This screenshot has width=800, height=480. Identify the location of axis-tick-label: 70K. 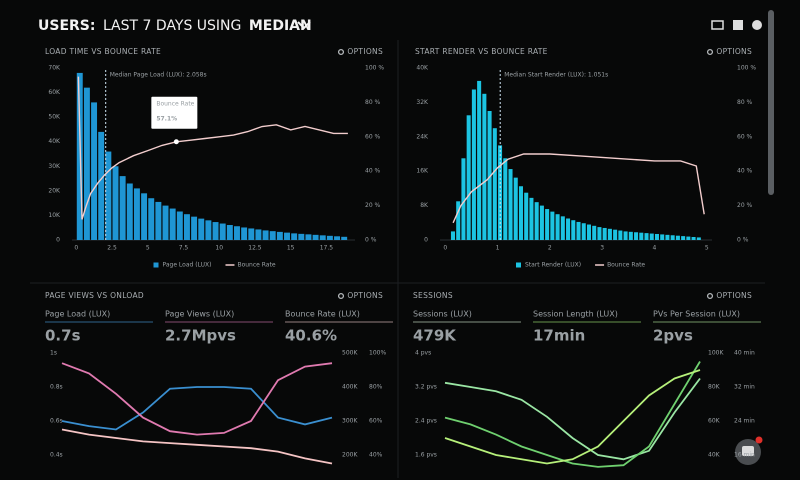
(54, 68).